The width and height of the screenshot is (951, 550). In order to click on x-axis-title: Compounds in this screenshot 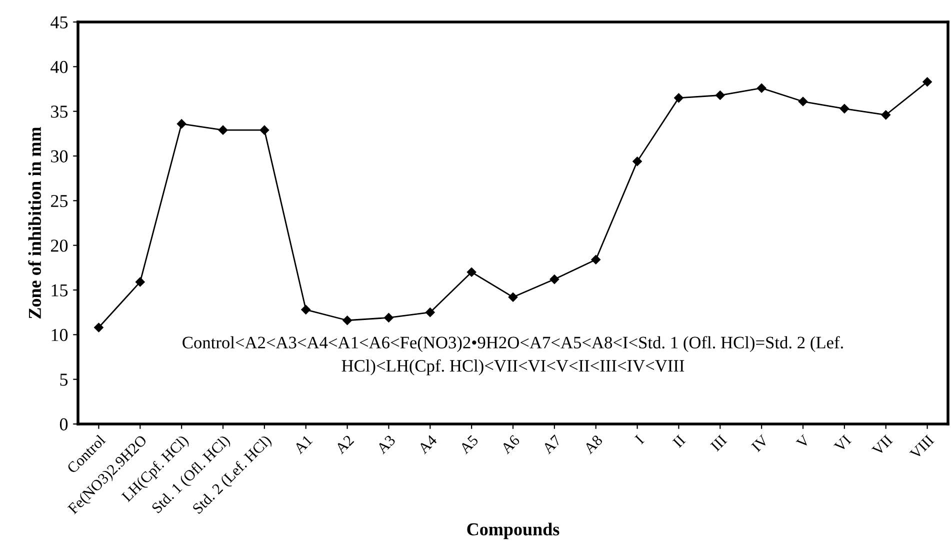, I will do `click(513, 531)`.